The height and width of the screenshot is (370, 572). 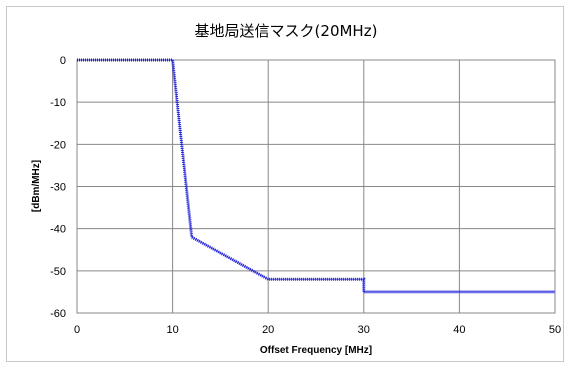 I want to click on chart-title: 基地局送信マスク(20MHz), so click(x=286, y=31).